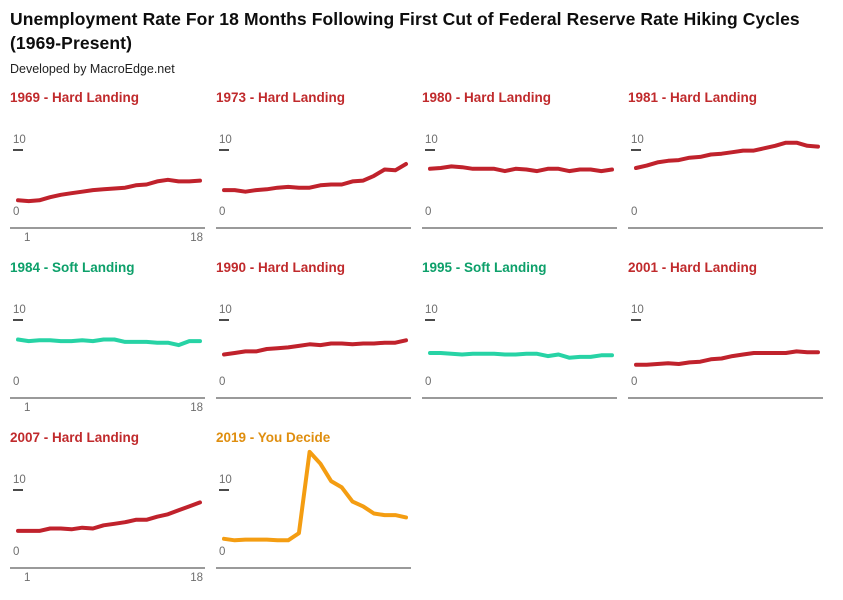 This screenshot has height=600, width=843. What do you see at coordinates (725, 343) in the screenshot?
I see `chart-panel: 2001 - Hard Landing 10 0` at bounding box center [725, 343].